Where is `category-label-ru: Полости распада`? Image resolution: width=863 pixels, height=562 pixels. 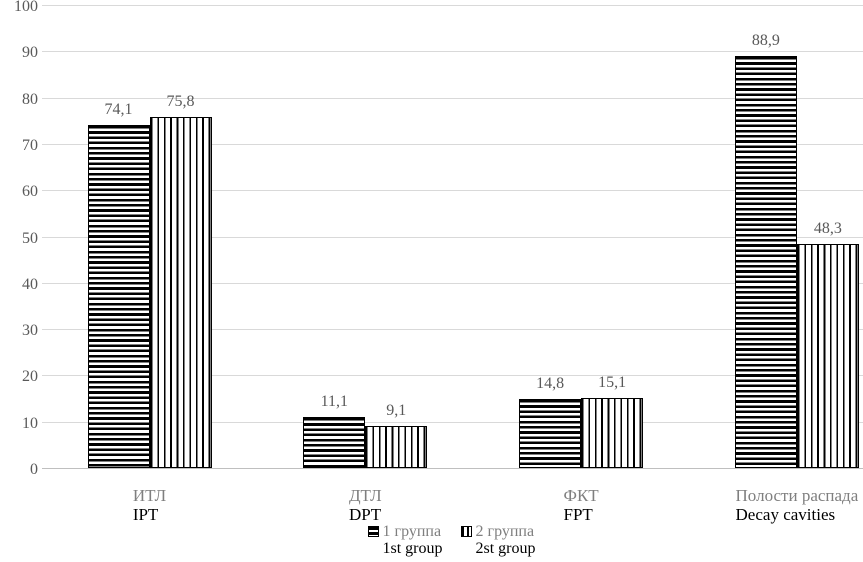
category-label-ru: Полости распада is located at coordinates (797, 495).